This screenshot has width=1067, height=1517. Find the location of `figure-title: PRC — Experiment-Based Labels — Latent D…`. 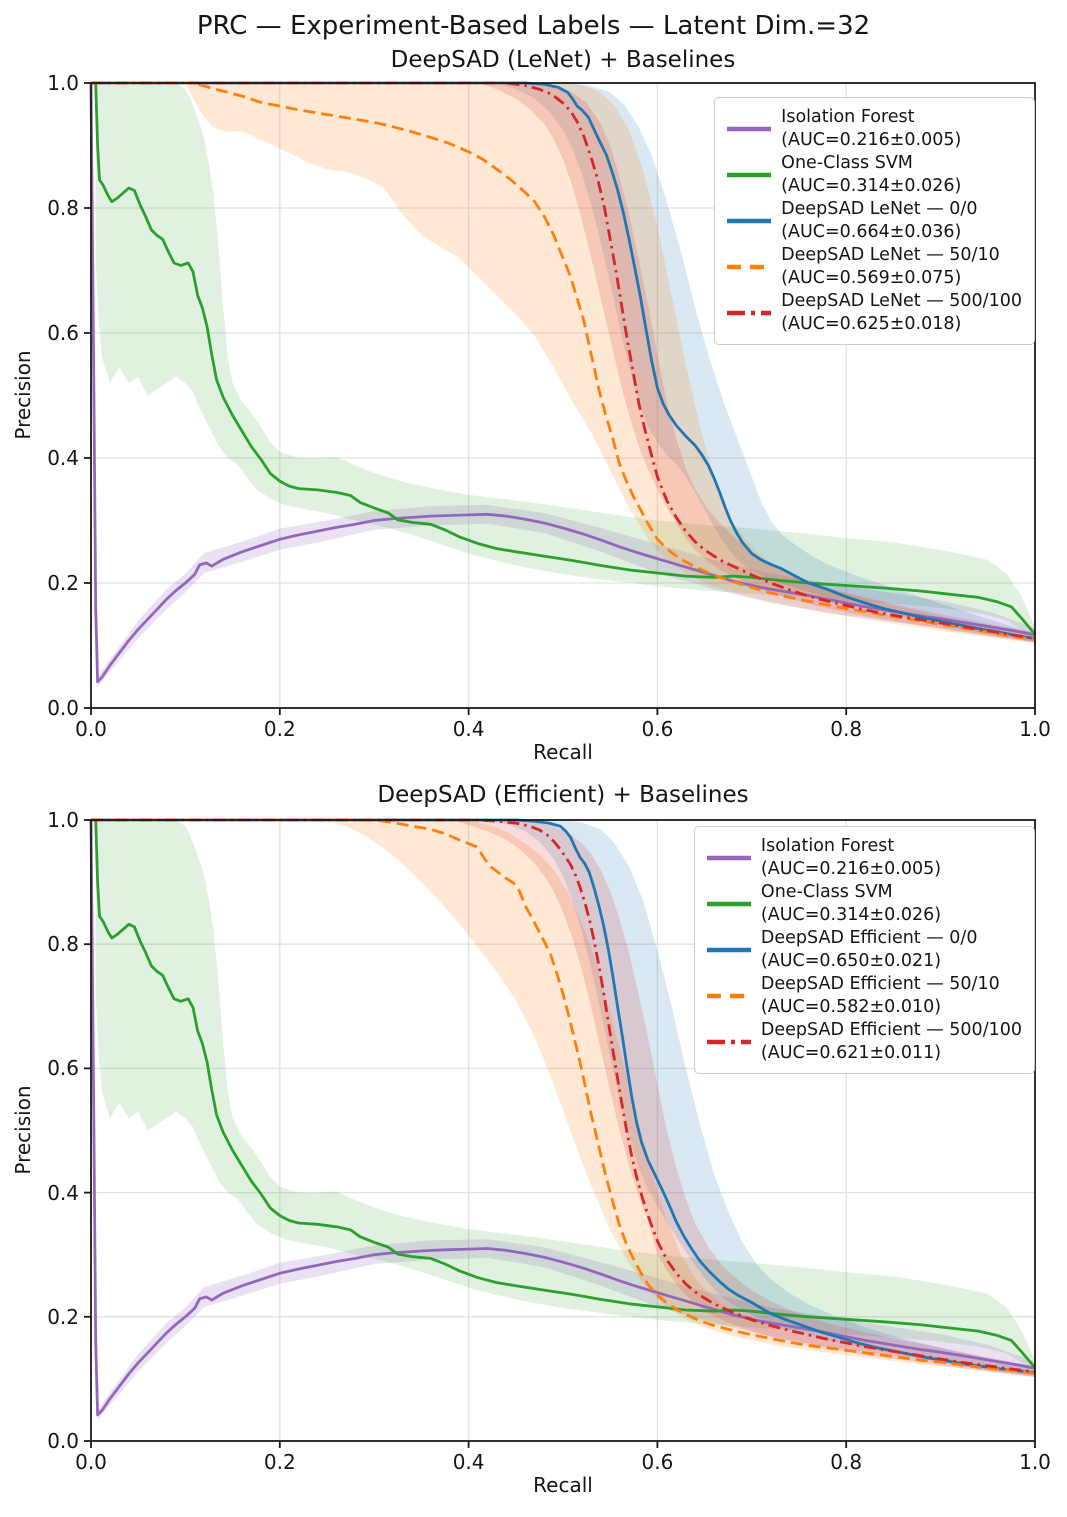

figure-title: PRC — Experiment-Based Labels — Latent D… is located at coordinates (533, 26).